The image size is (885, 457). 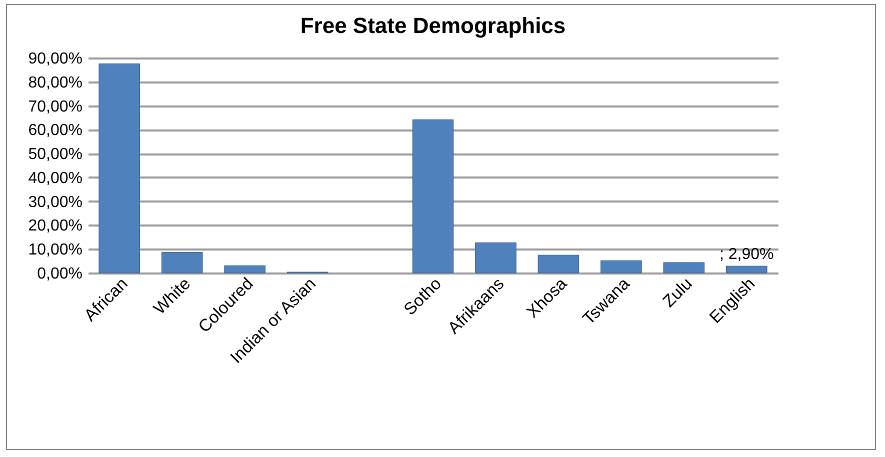 I want to click on y-tick-label: 40,00%, so click(x=55, y=178).